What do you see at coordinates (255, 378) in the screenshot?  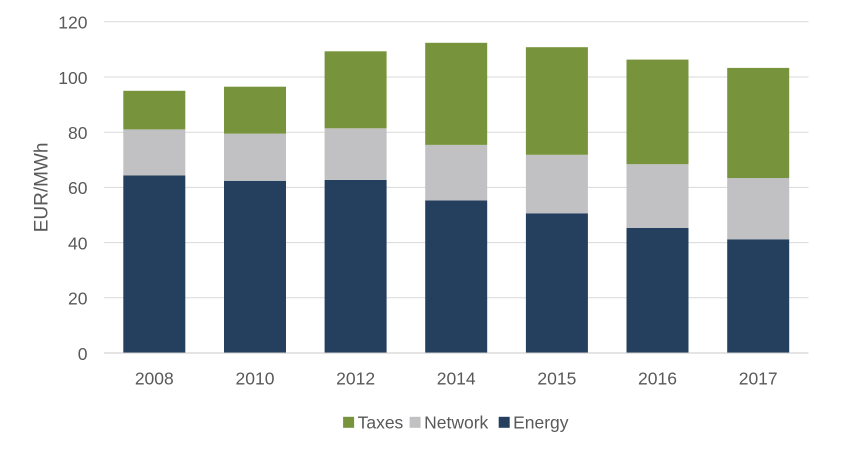 I see `svg-text: 2010` at bounding box center [255, 378].